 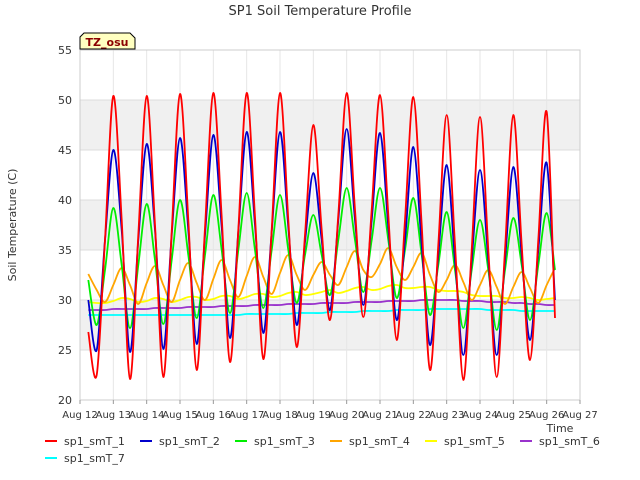 I want to click on y-axis-label: Soil Temperature (C), so click(x=12, y=225).